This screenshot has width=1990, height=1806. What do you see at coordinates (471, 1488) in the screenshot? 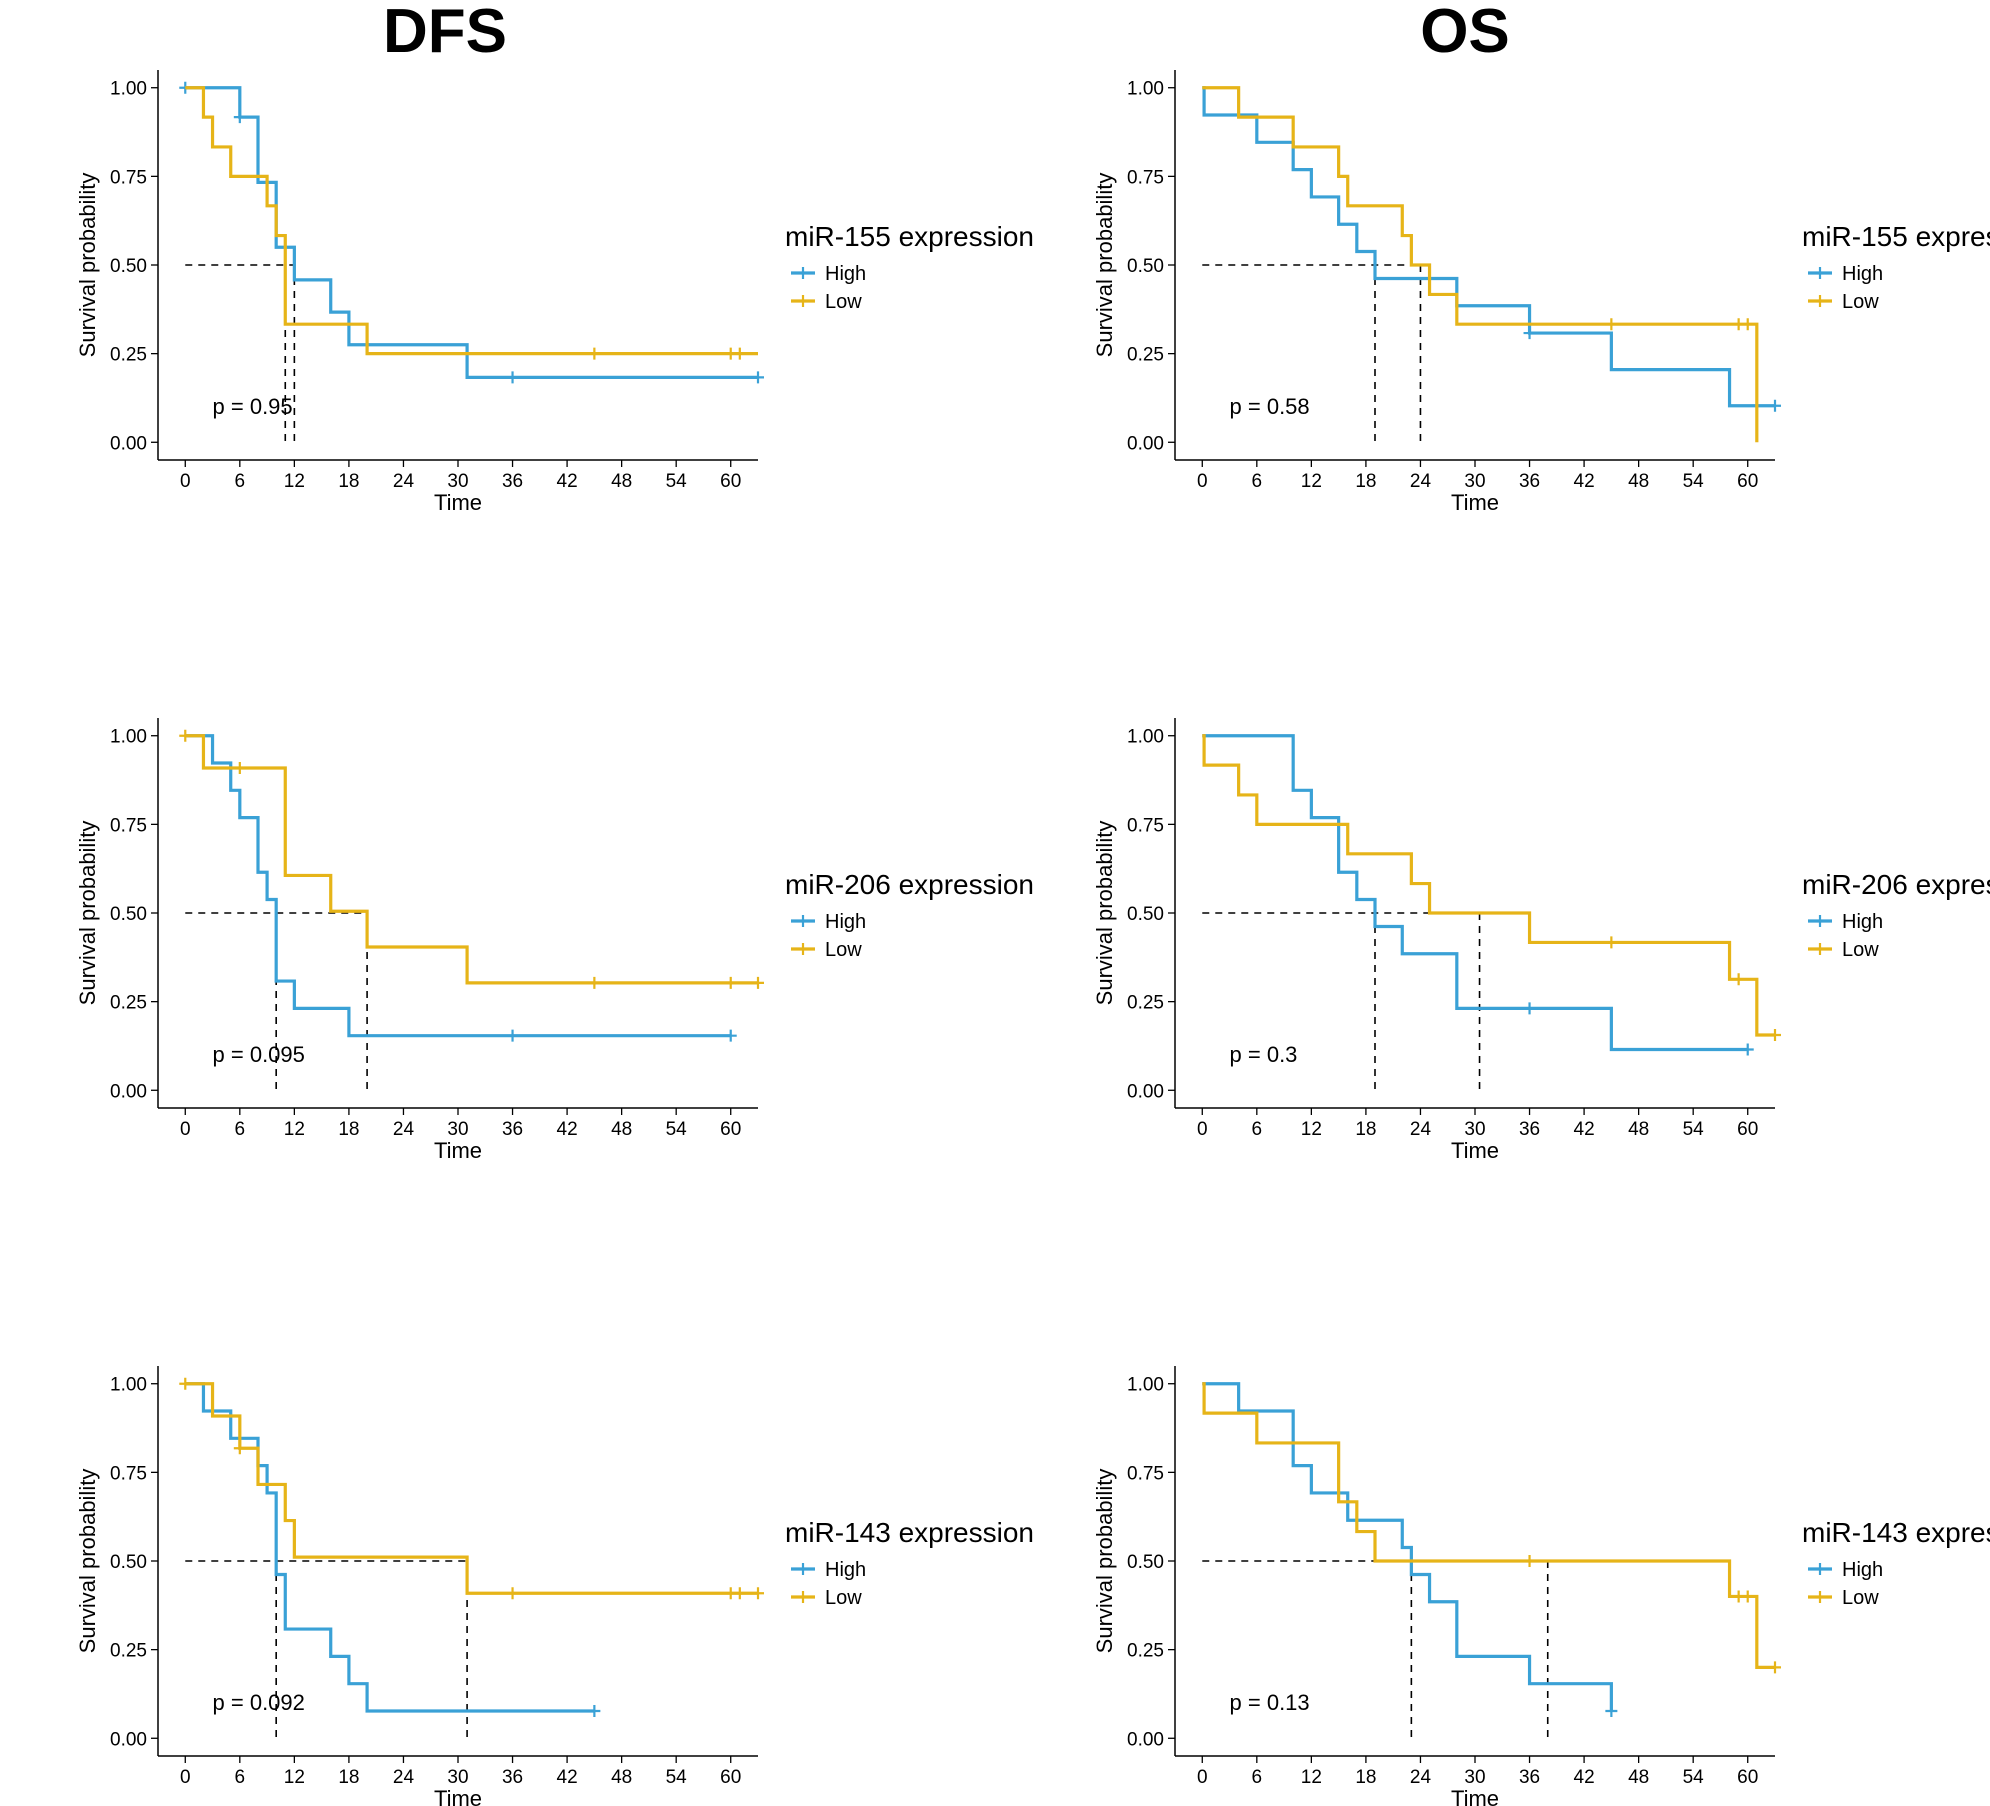
I see `chart-4-series-low-curve` at bounding box center [471, 1488].